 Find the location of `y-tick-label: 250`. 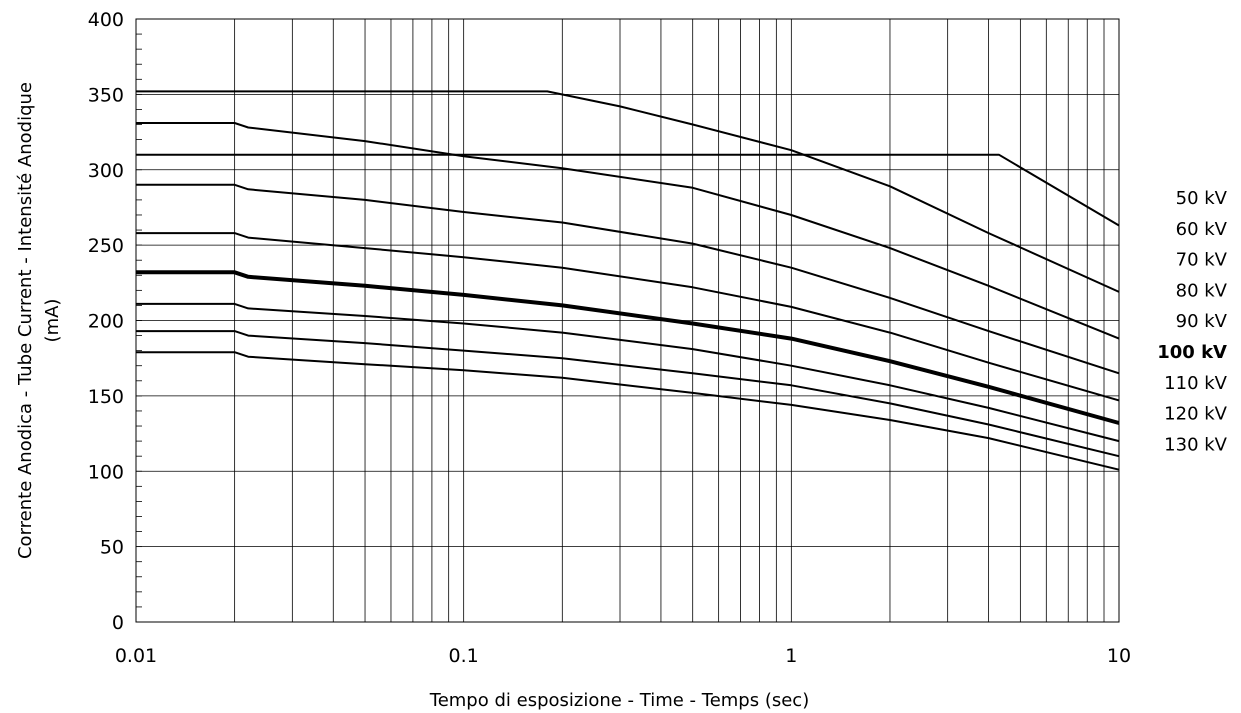

y-tick-label: 250 is located at coordinates (106, 246).